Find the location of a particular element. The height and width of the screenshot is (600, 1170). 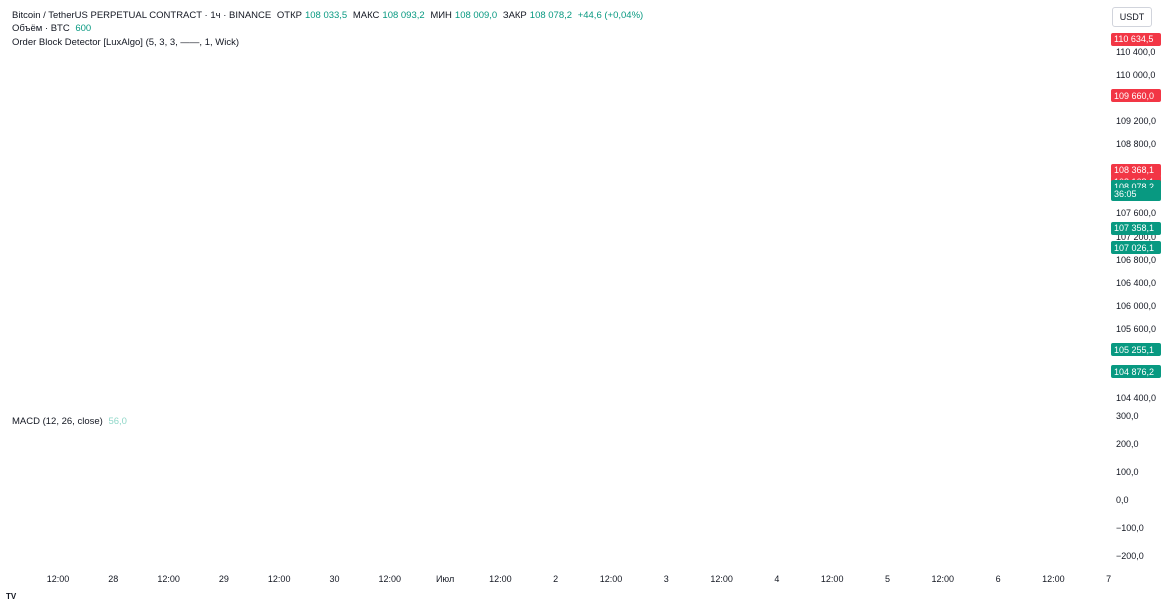

change-value: +44,6 (+0,04%) is located at coordinates (610, 15).